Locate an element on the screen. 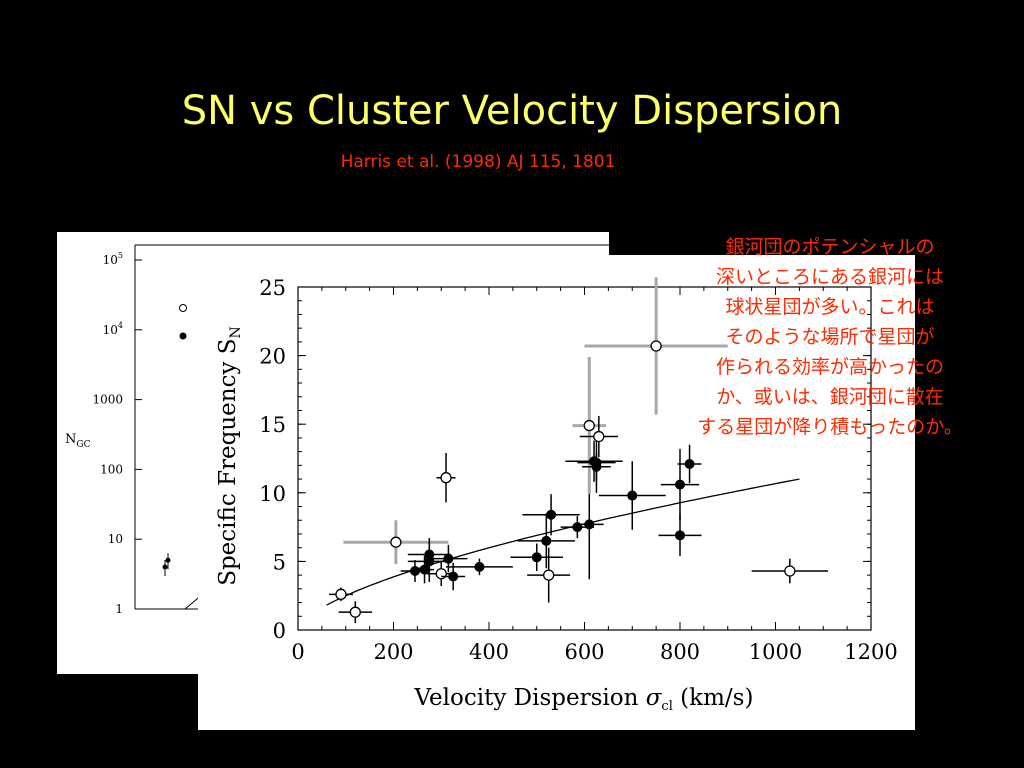 The image size is (1024, 768). y-tick-label: 5 is located at coordinates (279, 562).